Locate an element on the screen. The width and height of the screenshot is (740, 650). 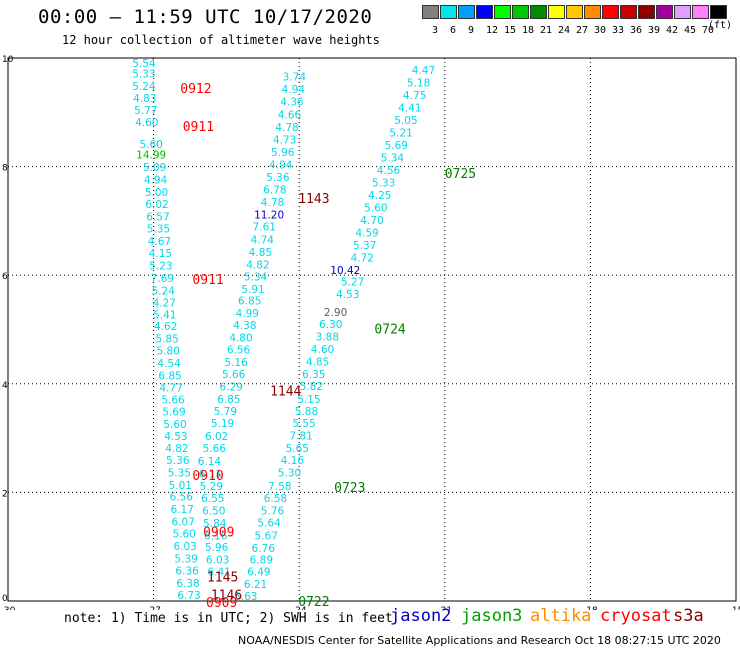
wave-height-value: 6.14 is located at coordinates (210, 462).